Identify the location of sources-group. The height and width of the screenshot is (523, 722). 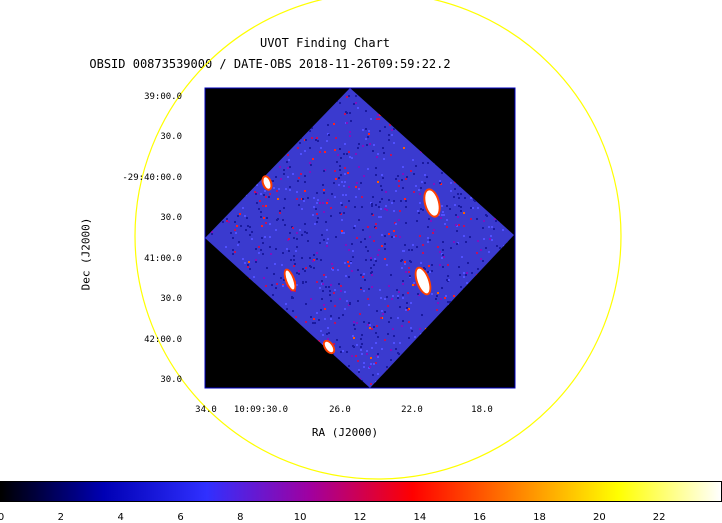
(351, 265).